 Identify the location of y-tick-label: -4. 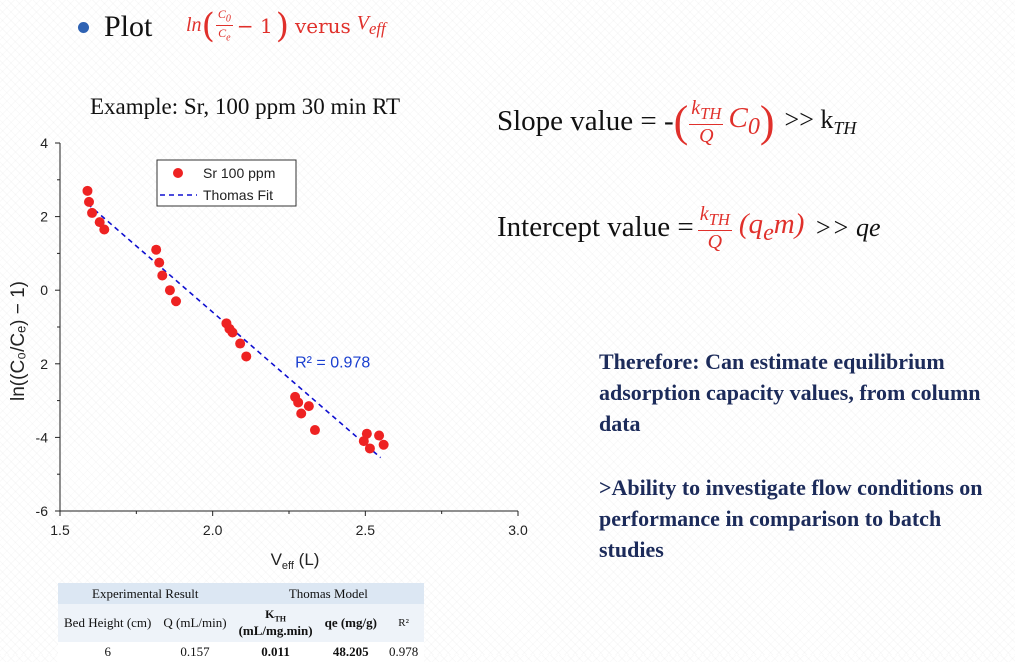
(42, 437).